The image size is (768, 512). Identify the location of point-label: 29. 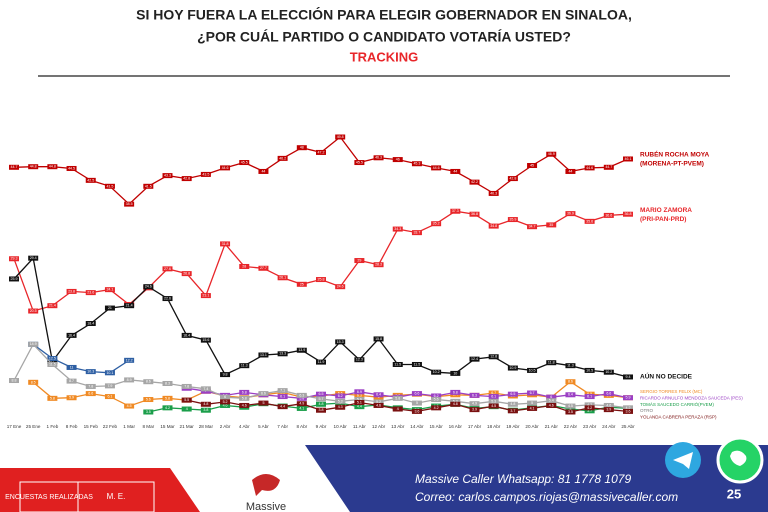
(359, 260).